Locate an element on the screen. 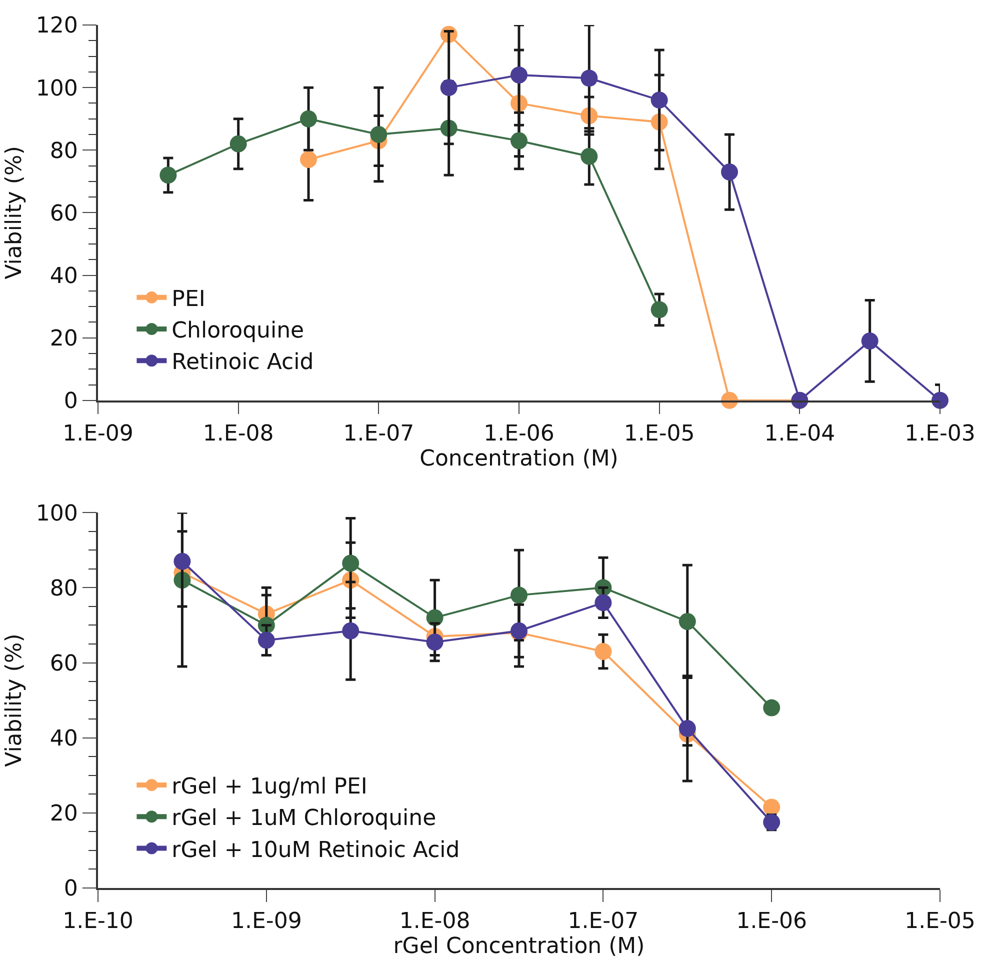 The image size is (987, 964). legend-label: Retinoic Acid is located at coordinates (243, 363).